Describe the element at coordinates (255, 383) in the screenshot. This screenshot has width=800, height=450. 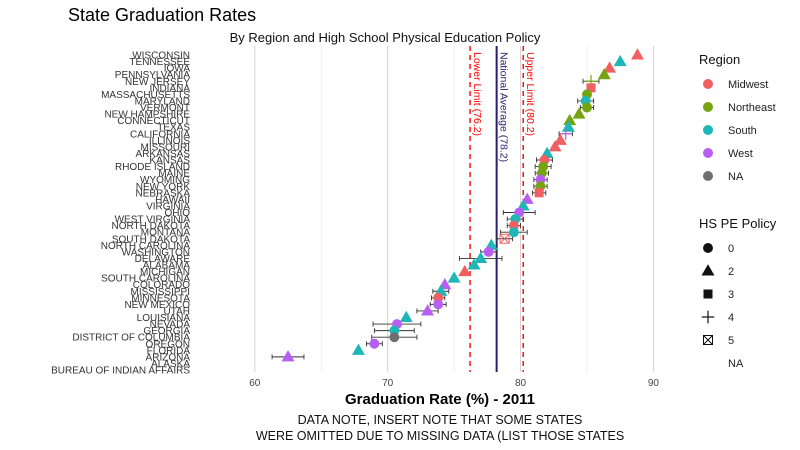
I see `x-tick-label: 60` at that location.